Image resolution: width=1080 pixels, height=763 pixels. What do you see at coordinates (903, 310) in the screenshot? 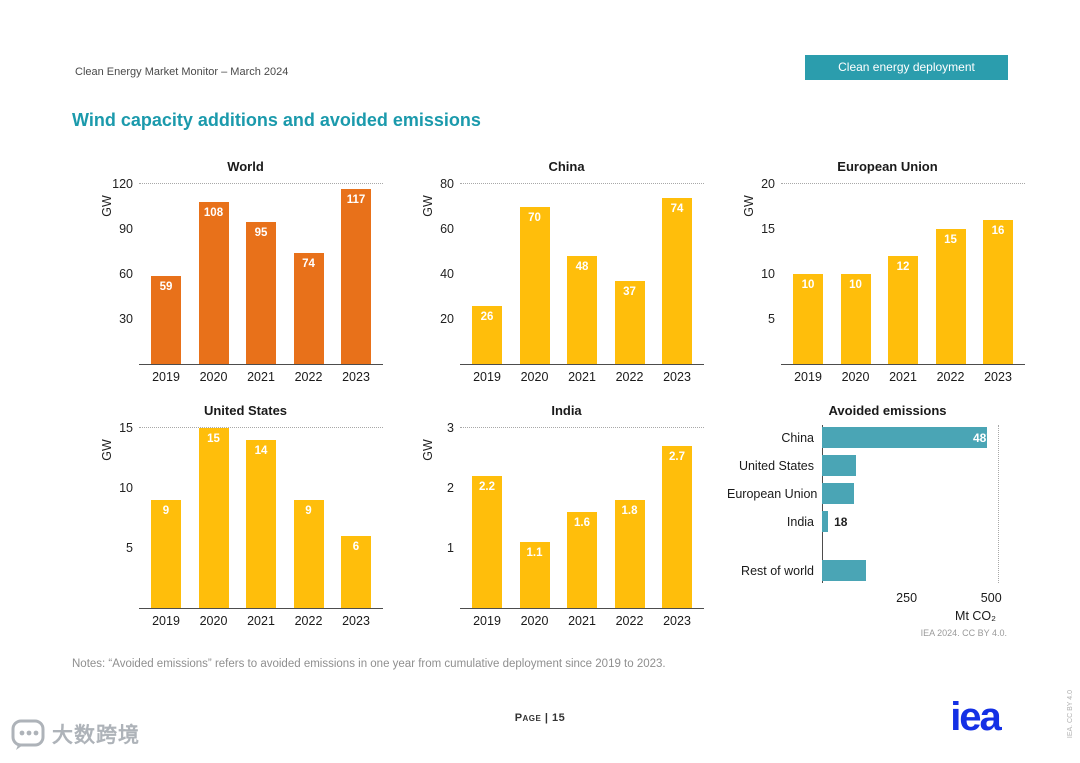
I see `bar-2021: 12` at bounding box center [903, 310].